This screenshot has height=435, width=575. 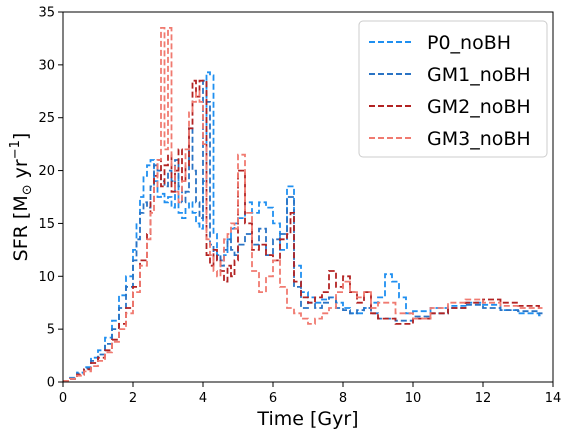 I want to click on legend-label: GM3_noBH, so click(x=479, y=139).